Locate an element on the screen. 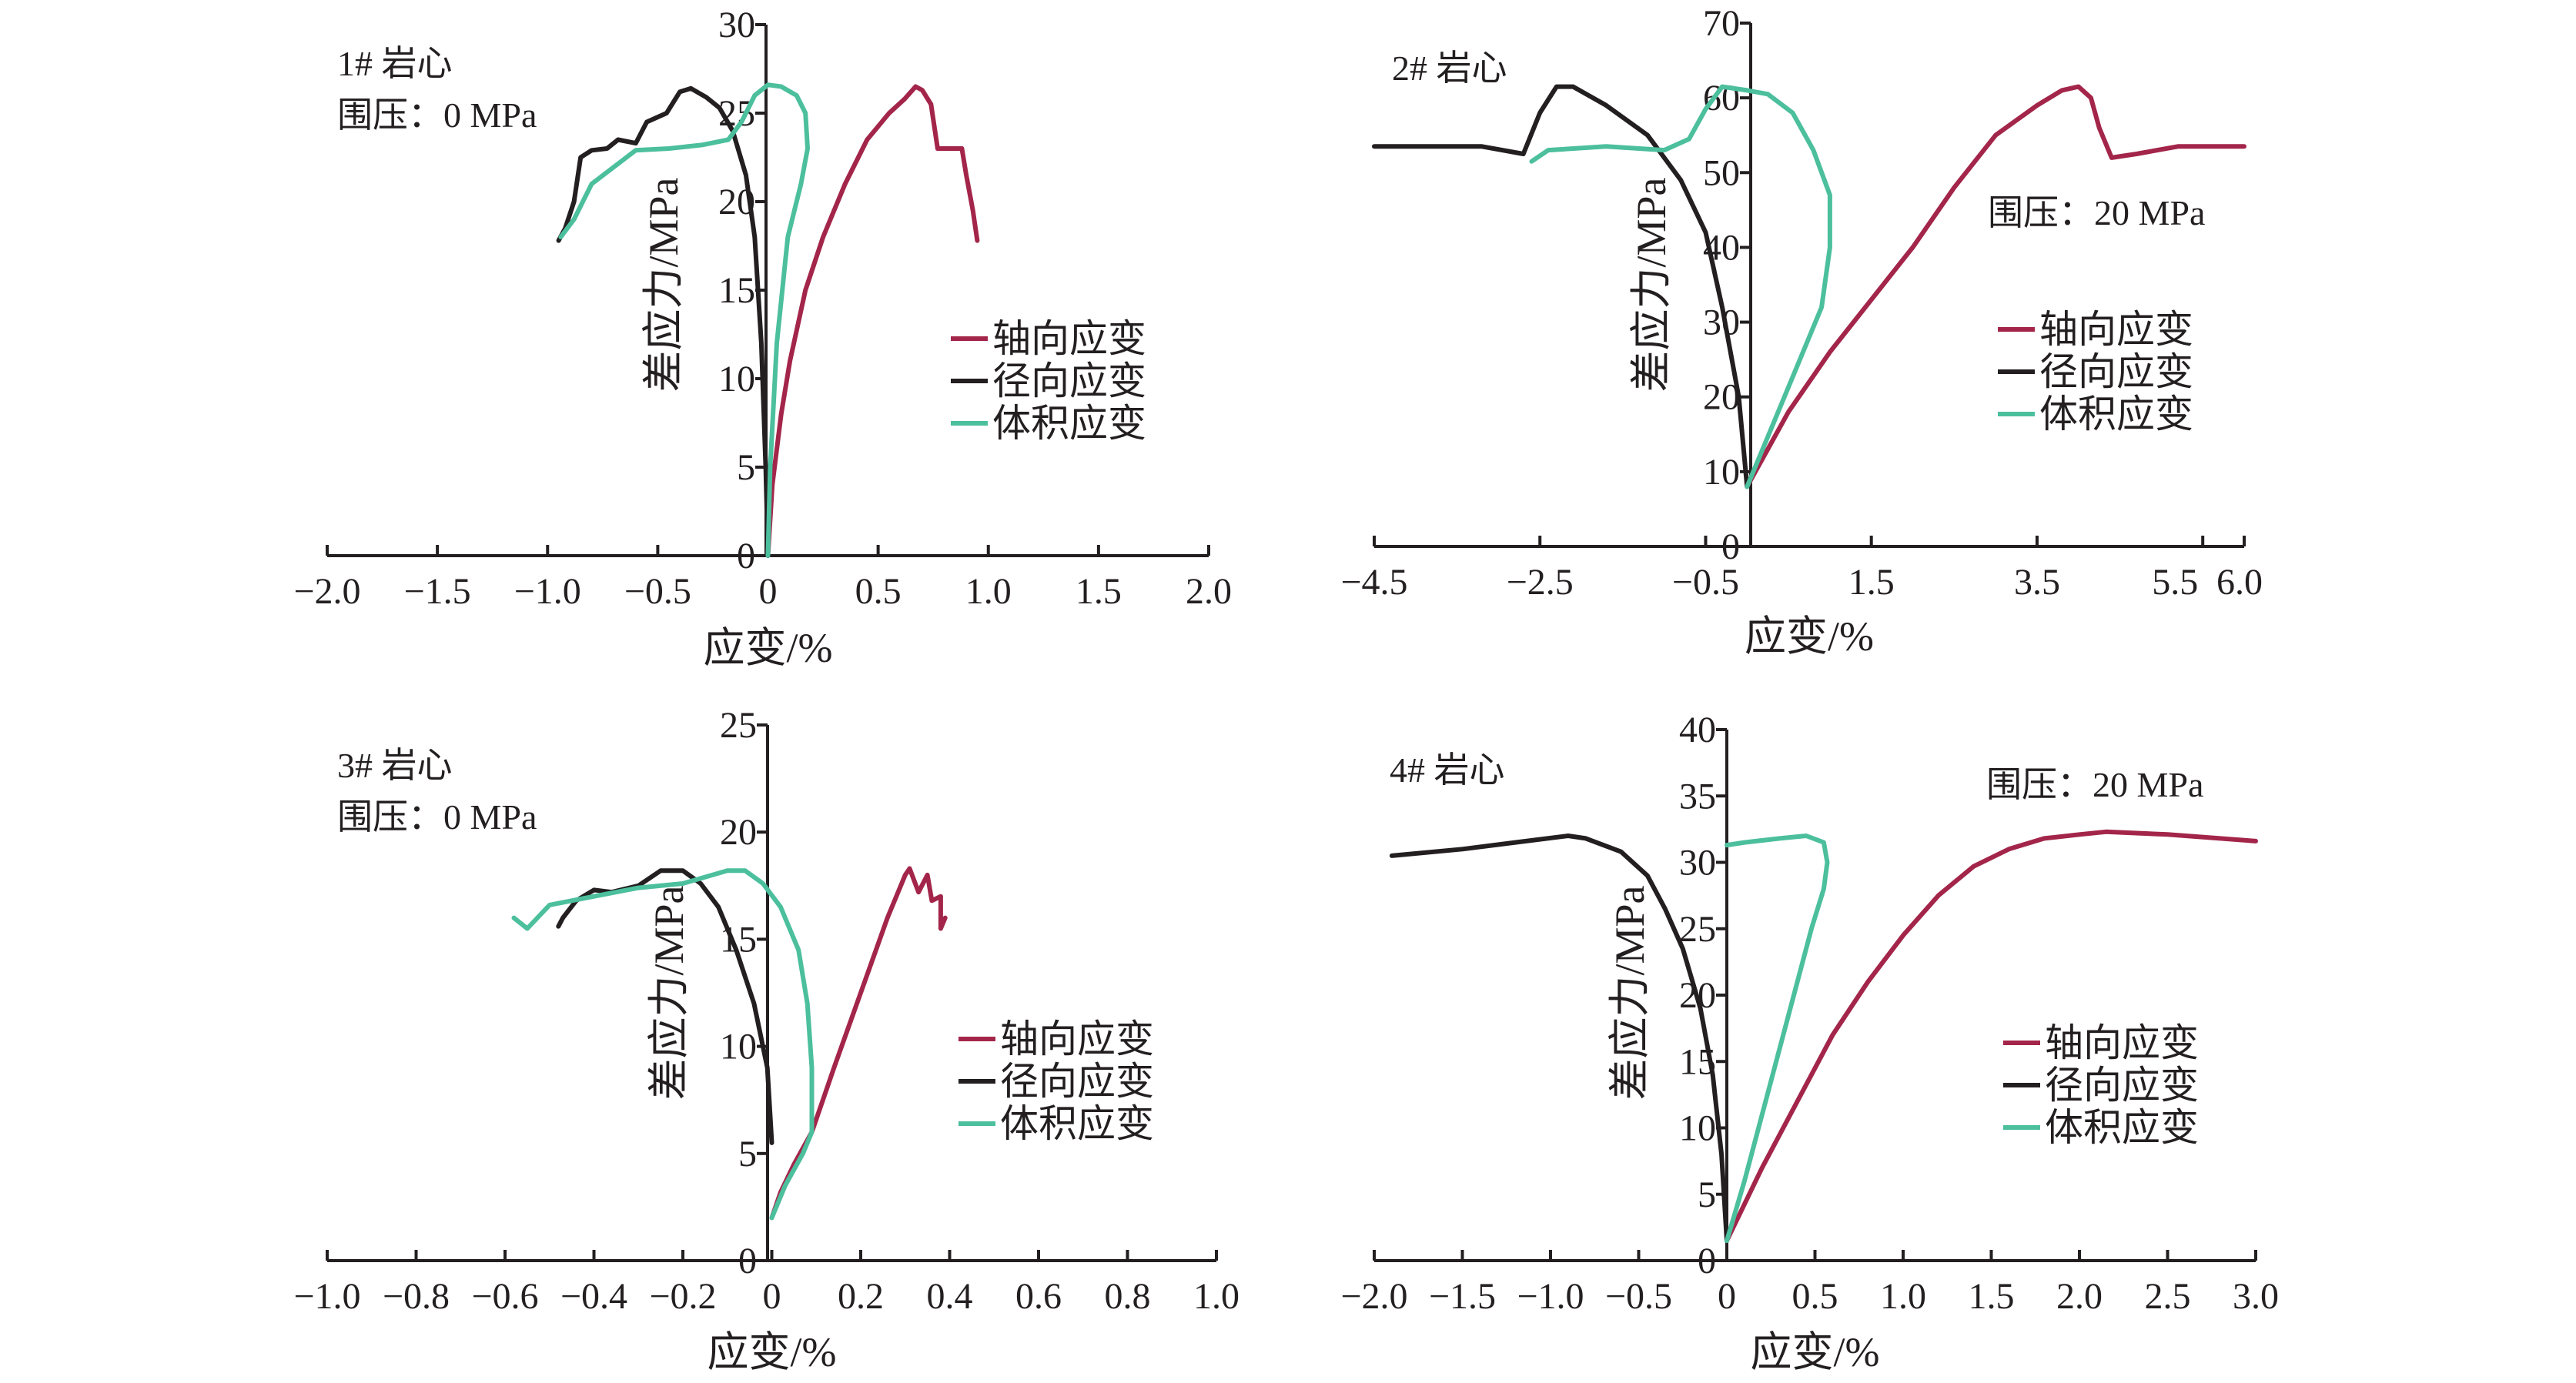  x-tick-label: 0.8 is located at coordinates (1128, 1296).